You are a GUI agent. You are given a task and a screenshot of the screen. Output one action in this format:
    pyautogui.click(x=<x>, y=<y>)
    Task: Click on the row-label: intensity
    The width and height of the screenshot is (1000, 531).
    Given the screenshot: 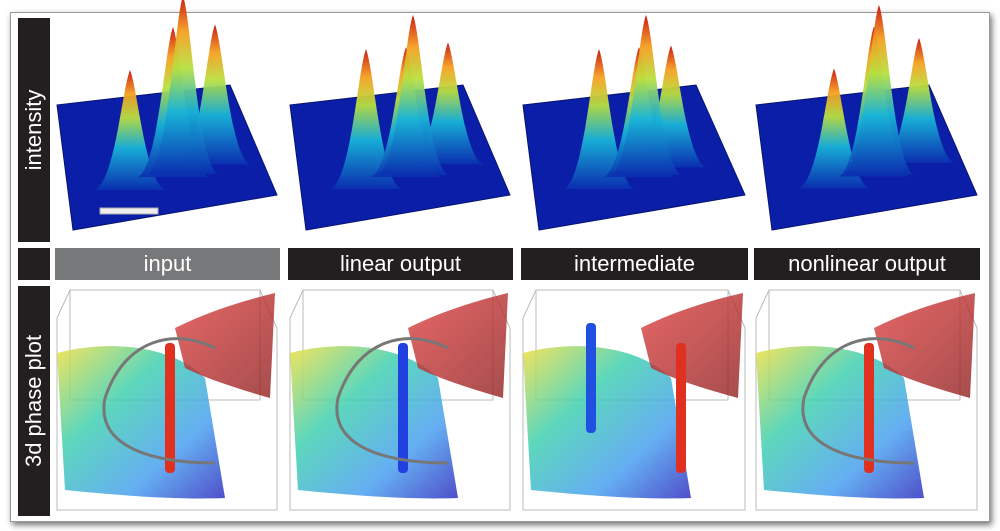 What is the action you would take?
    pyautogui.click(x=33, y=130)
    